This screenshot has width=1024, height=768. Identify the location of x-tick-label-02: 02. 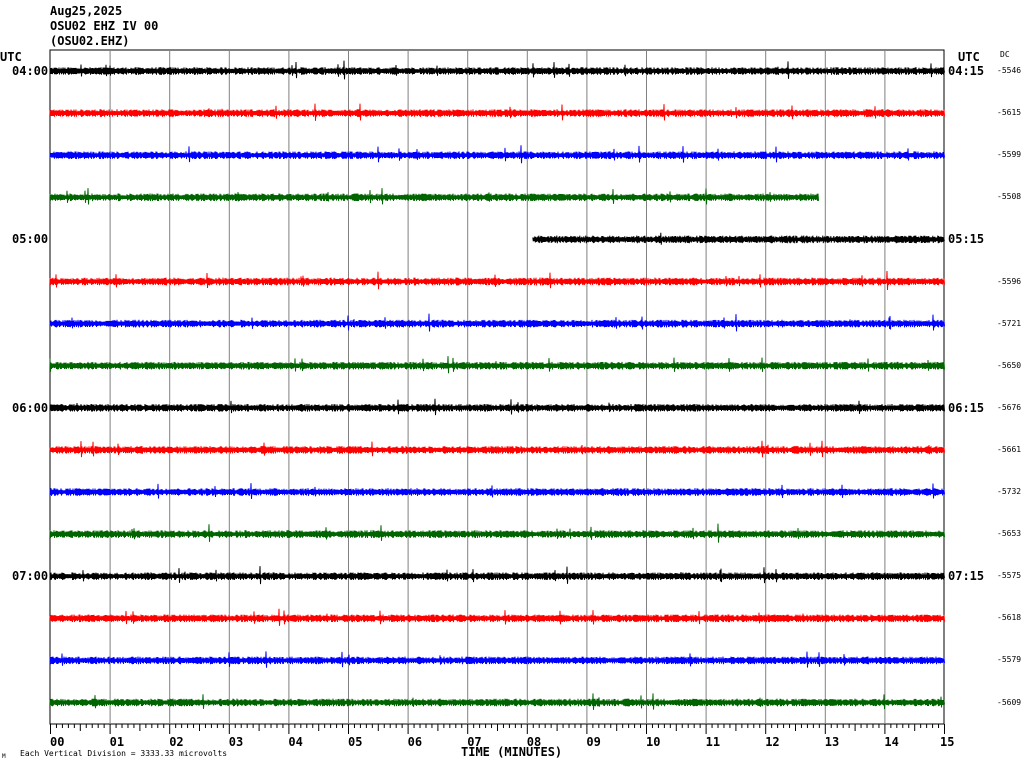
(176, 742).